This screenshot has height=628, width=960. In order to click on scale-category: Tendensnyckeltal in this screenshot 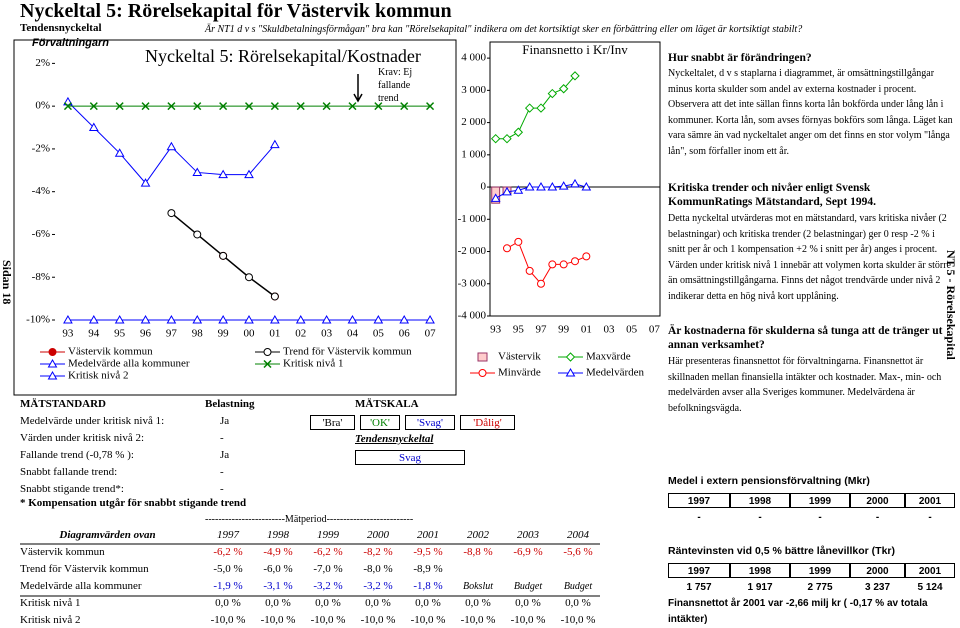, I will do `click(394, 439)`.